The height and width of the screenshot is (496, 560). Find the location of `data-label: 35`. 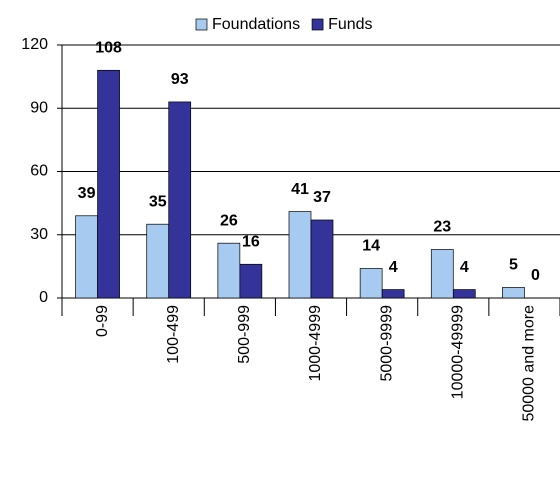

data-label: 35 is located at coordinates (158, 201).